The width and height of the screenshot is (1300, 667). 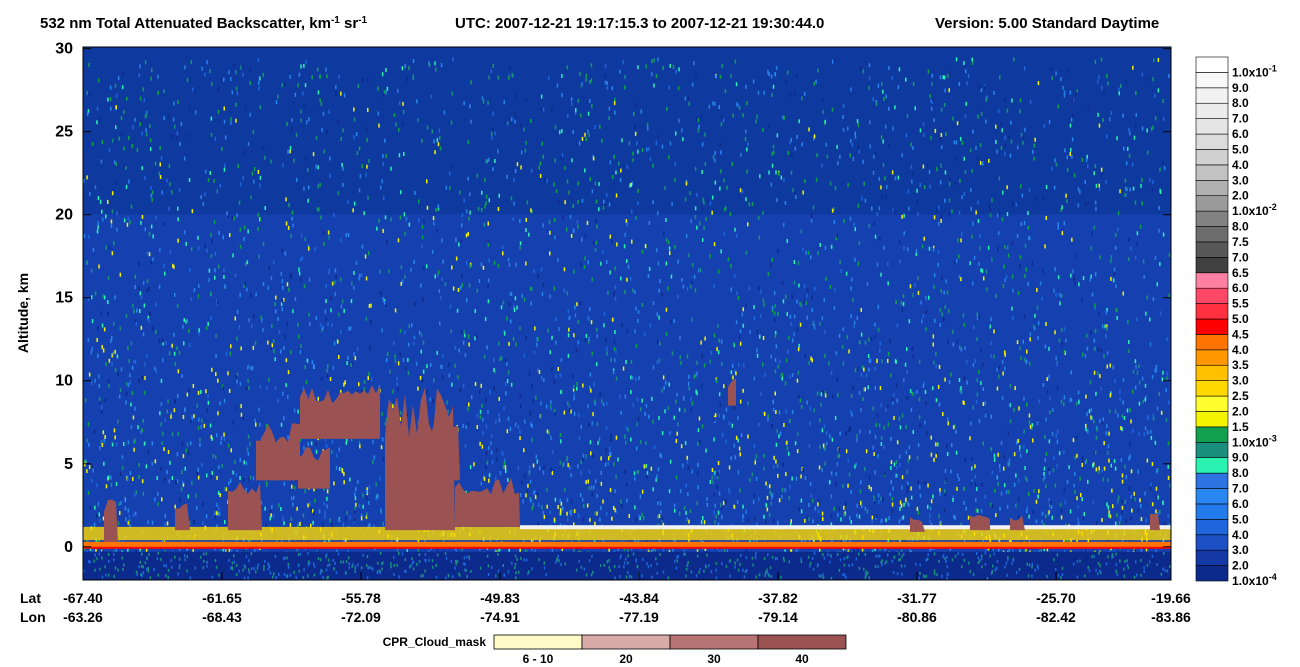 I want to click on title-segment: -1, so click(x=335, y=20).